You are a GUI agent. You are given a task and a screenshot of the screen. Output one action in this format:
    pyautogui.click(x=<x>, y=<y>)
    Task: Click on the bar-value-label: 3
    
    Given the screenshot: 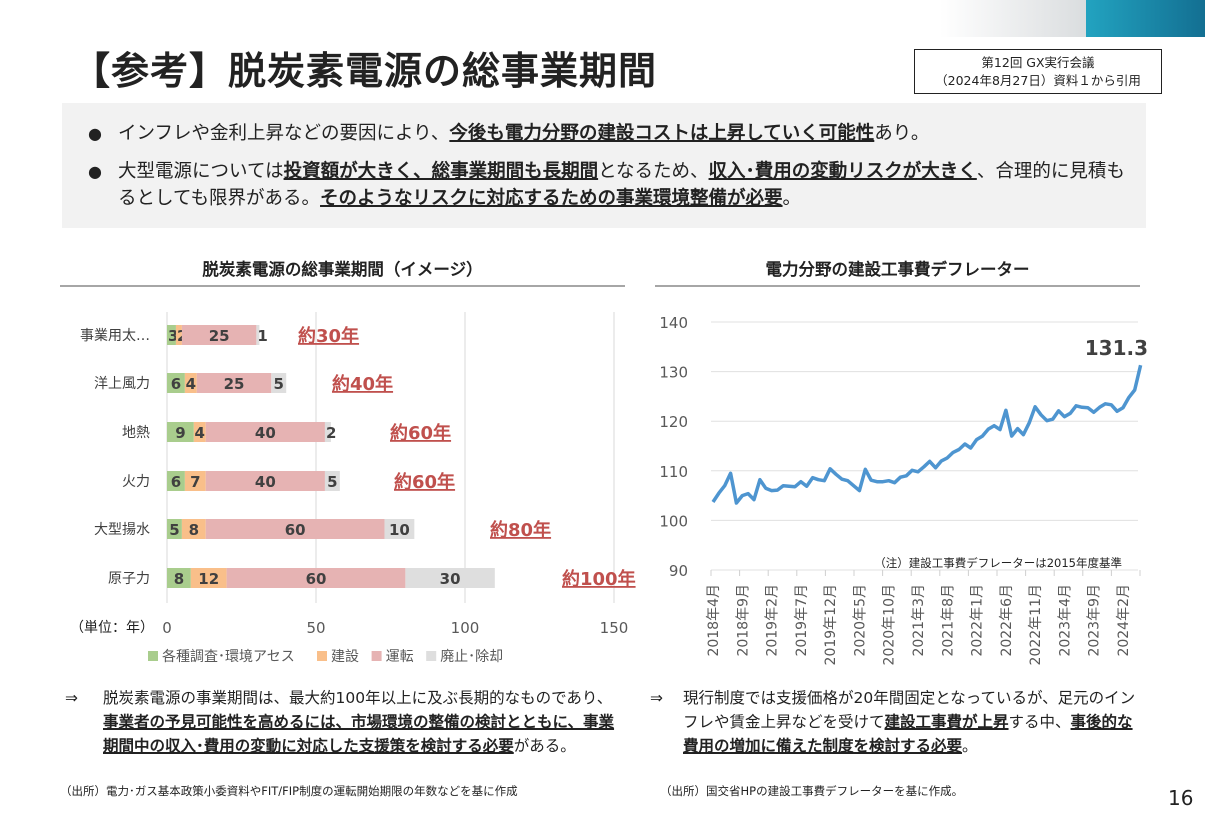 What is the action you would take?
    pyautogui.click(x=173, y=336)
    